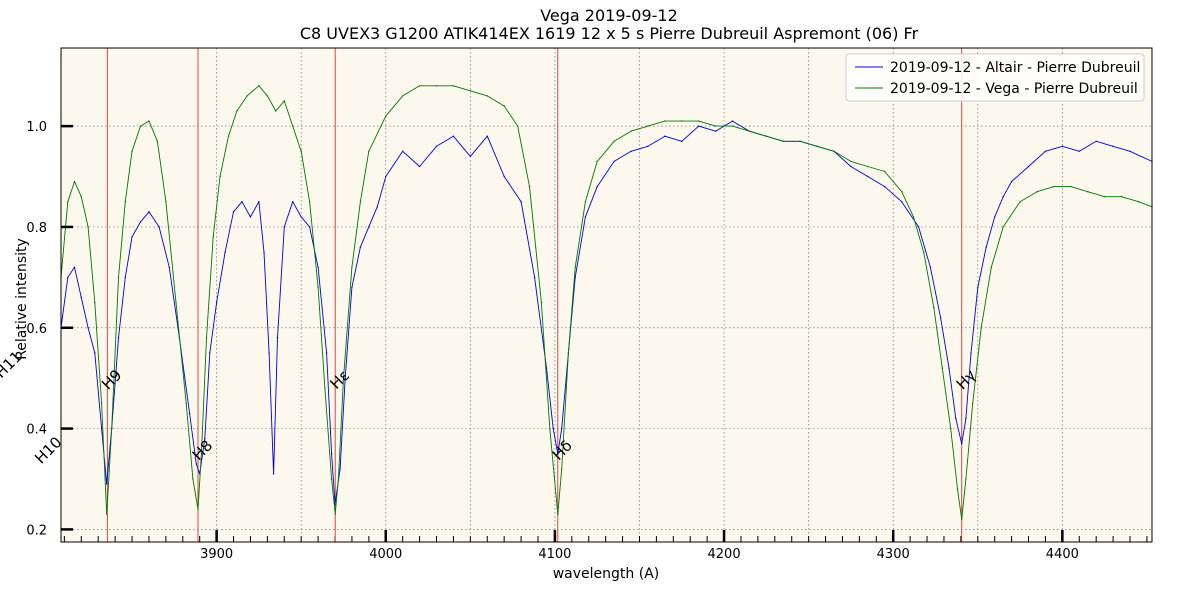 The image size is (1200, 596). I want to click on x-axis-ticks: 3900 4000 4100 4200 4300 4400, so click(639, 546).